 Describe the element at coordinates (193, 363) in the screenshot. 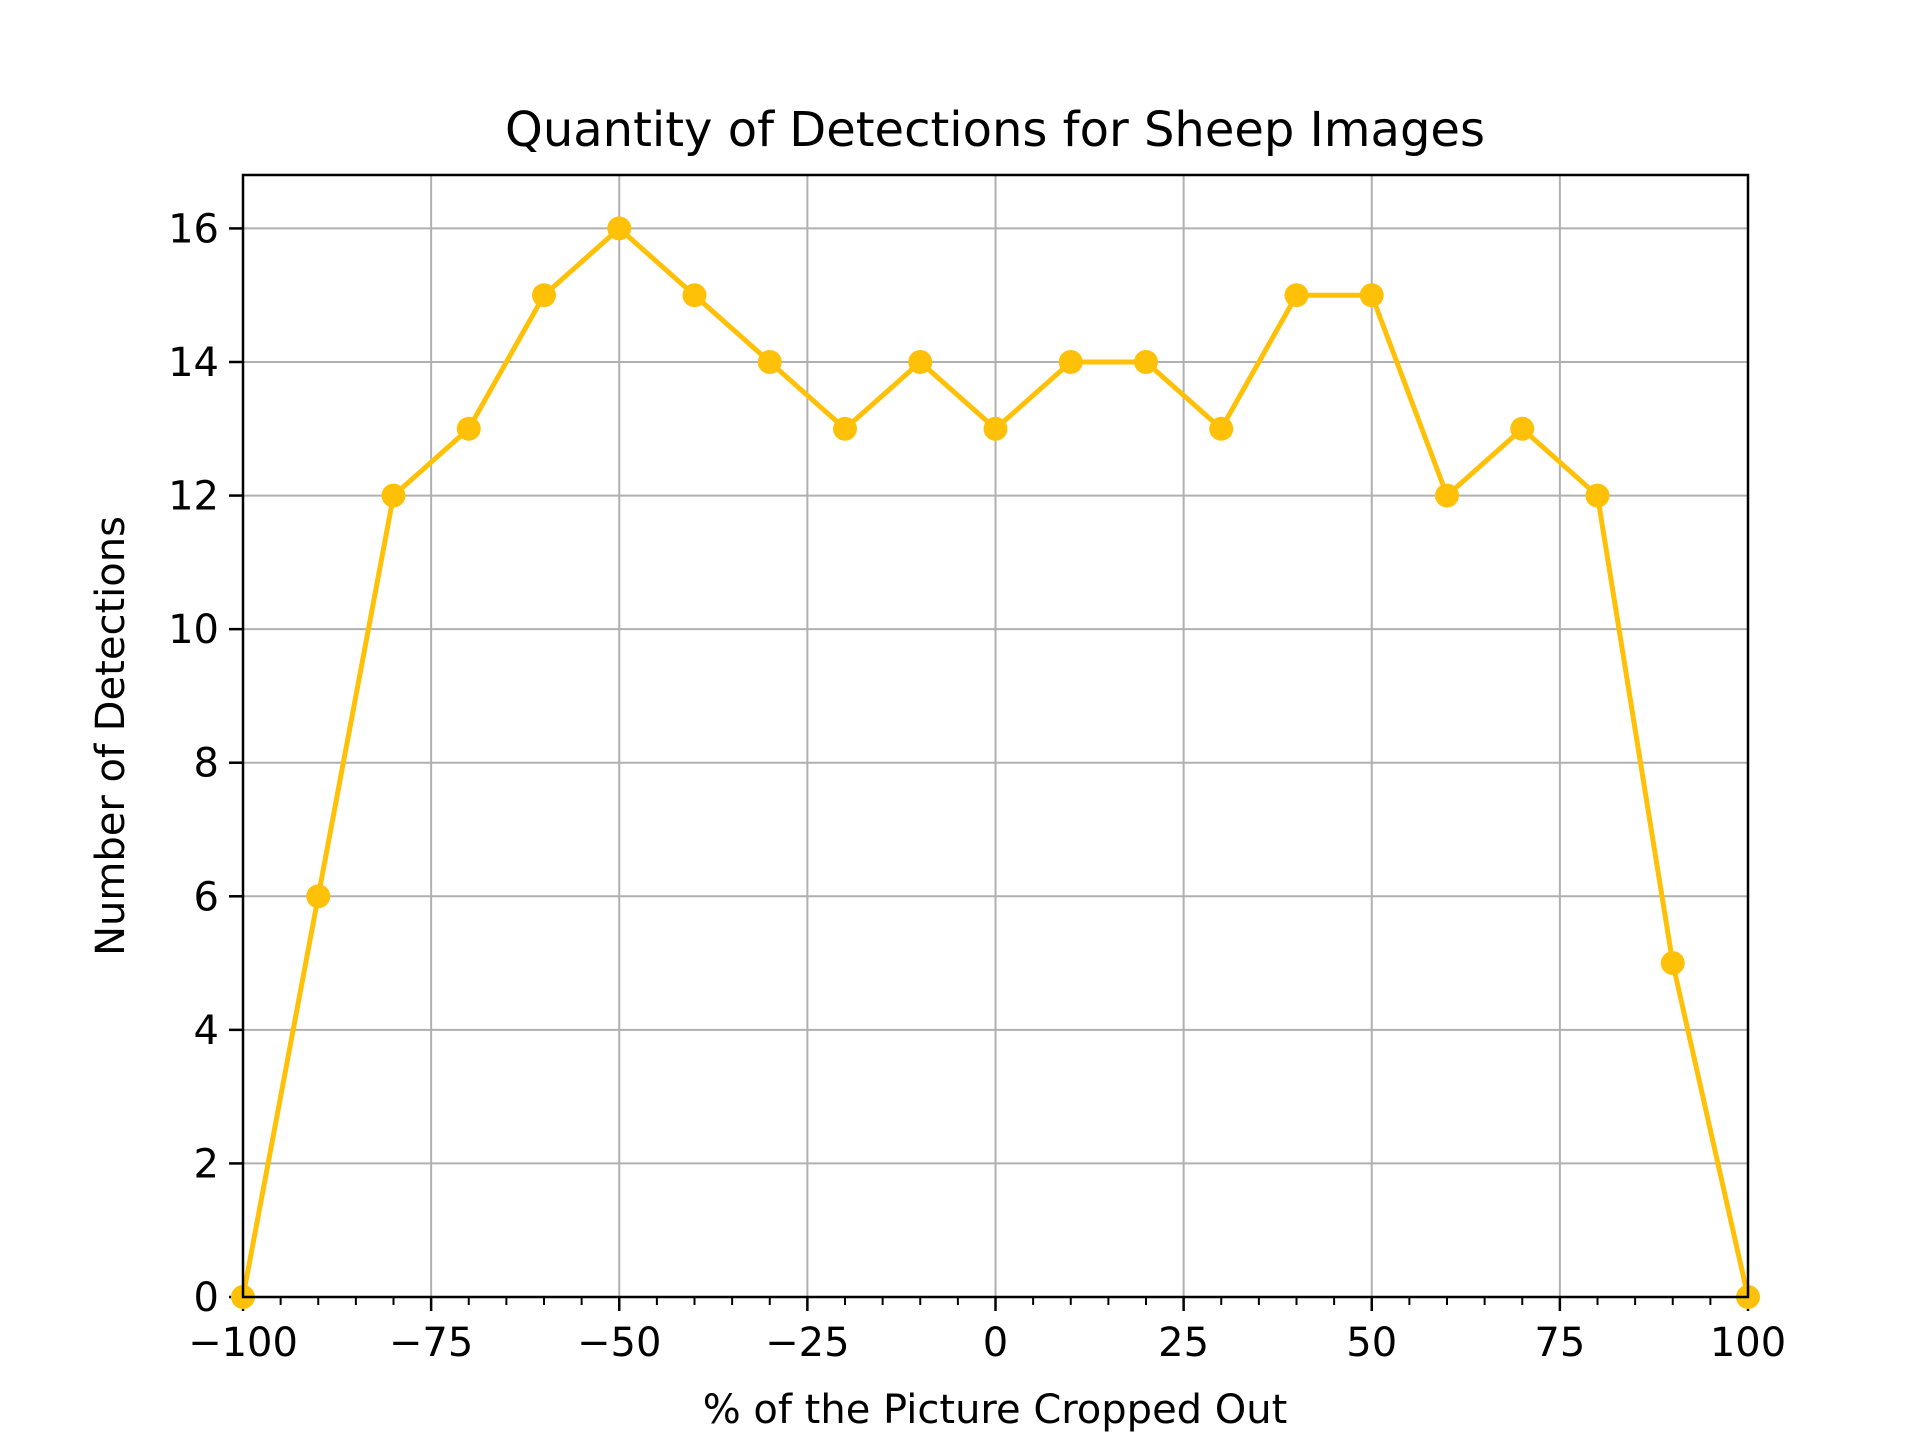

I see `y-tick-label: 14` at that location.